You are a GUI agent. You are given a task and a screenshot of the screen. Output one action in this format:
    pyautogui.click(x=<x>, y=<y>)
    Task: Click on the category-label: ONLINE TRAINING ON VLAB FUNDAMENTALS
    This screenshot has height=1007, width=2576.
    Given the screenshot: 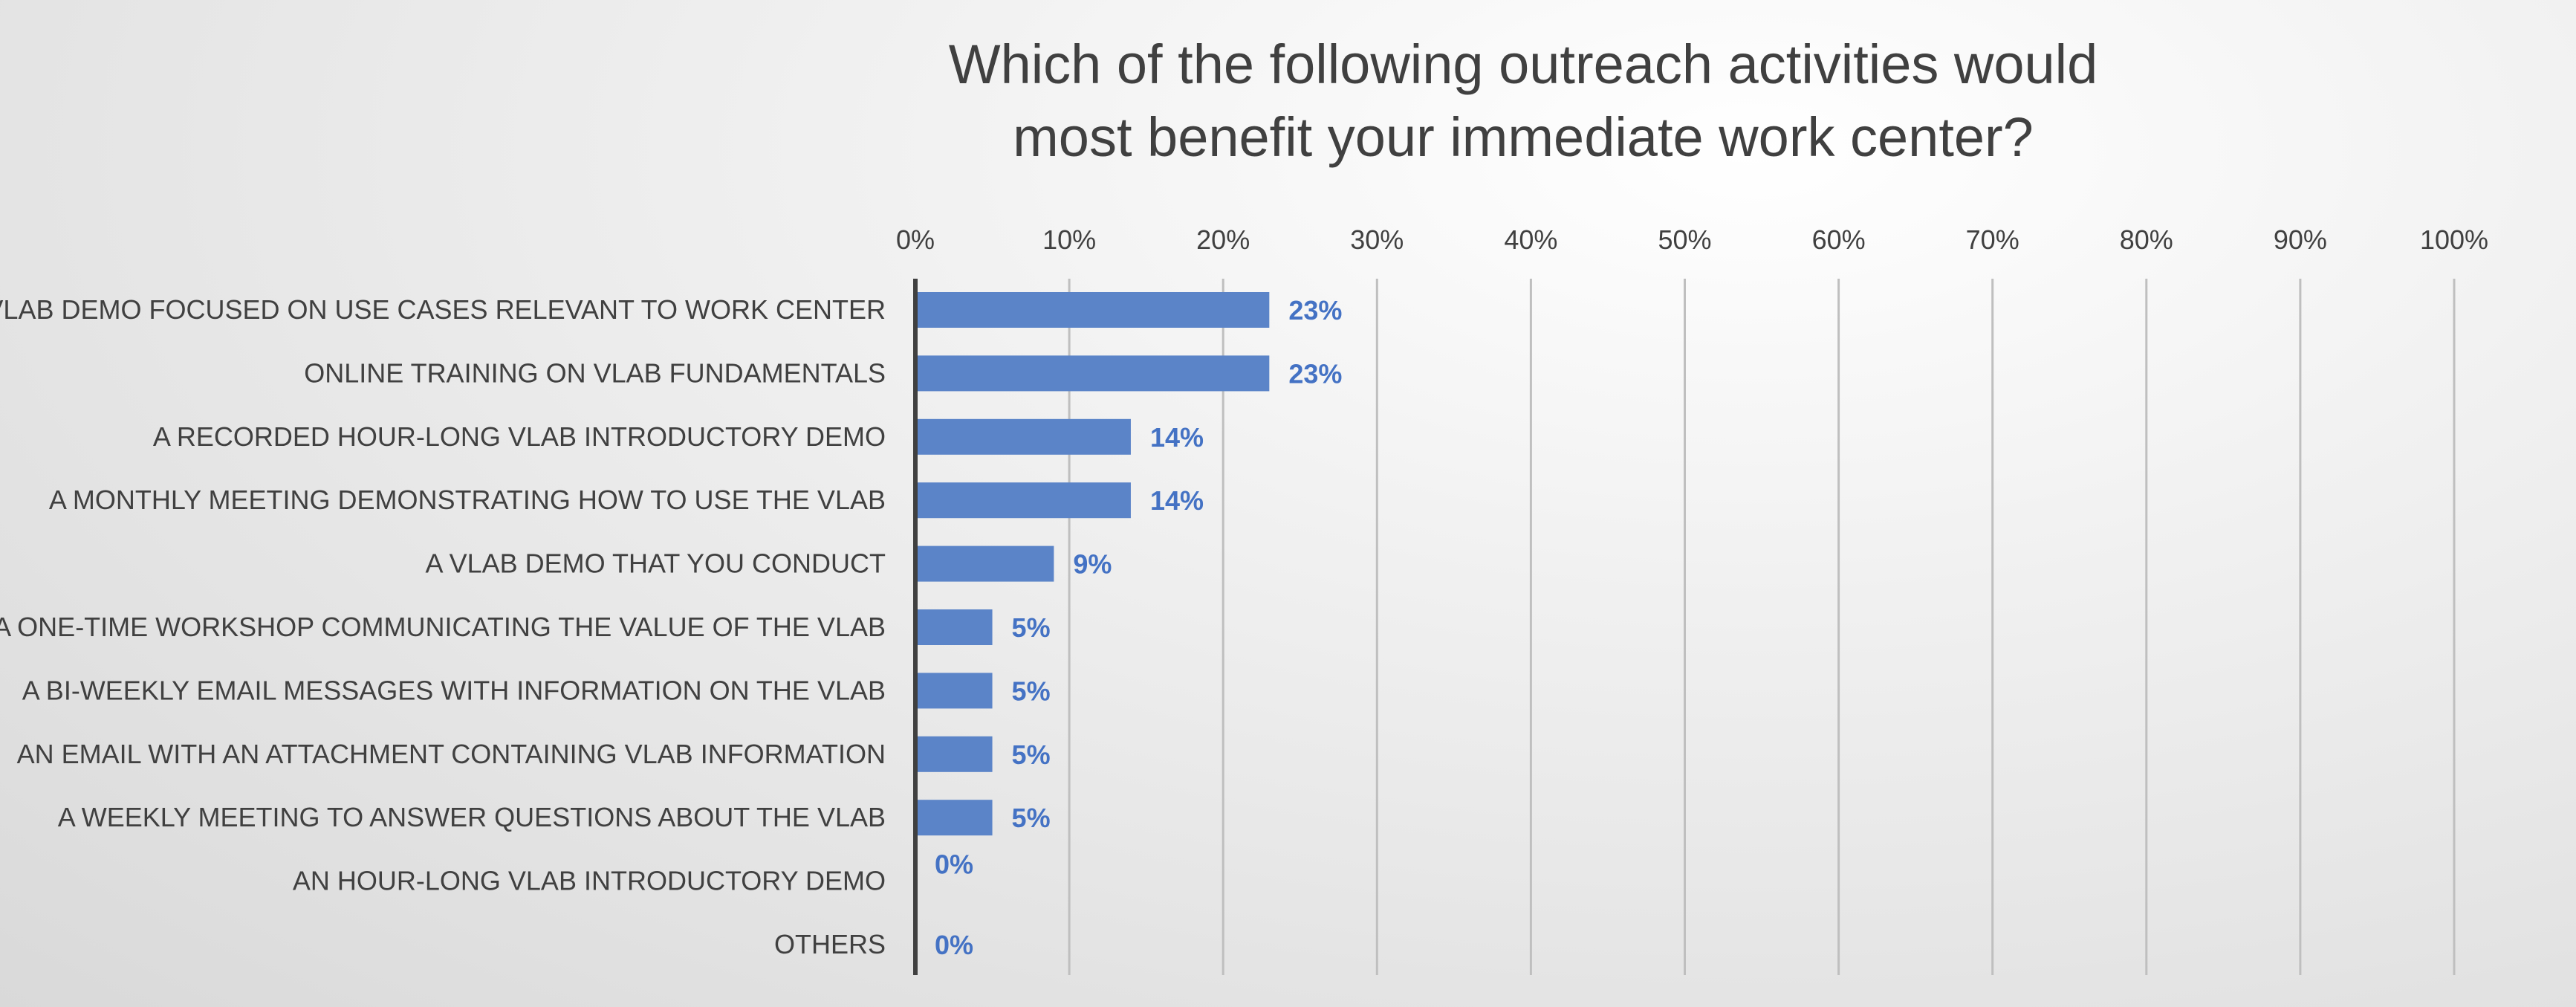 What is the action you would take?
    pyautogui.click(x=595, y=372)
    